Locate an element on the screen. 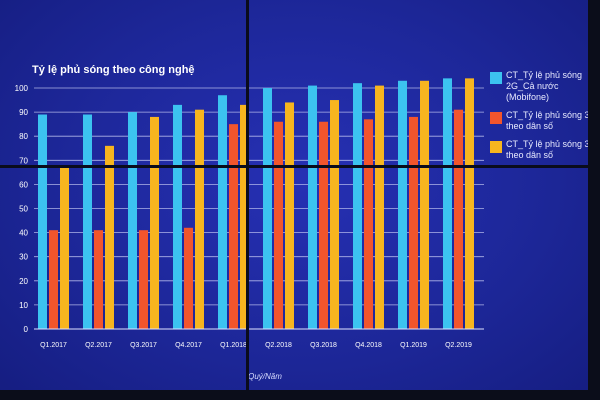 This screenshot has height=400, width=600. legend-line: 2G_Cả nước is located at coordinates (532, 86).